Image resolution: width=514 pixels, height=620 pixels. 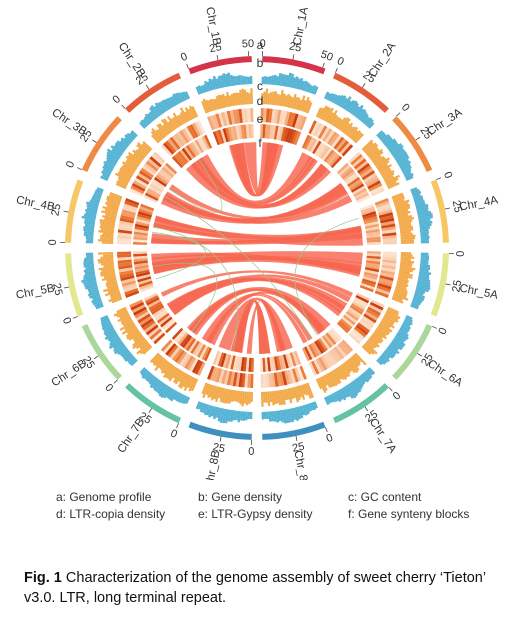 What do you see at coordinates (385, 497) in the screenshot?
I see `legend-gc-content: c: GC content` at bounding box center [385, 497].